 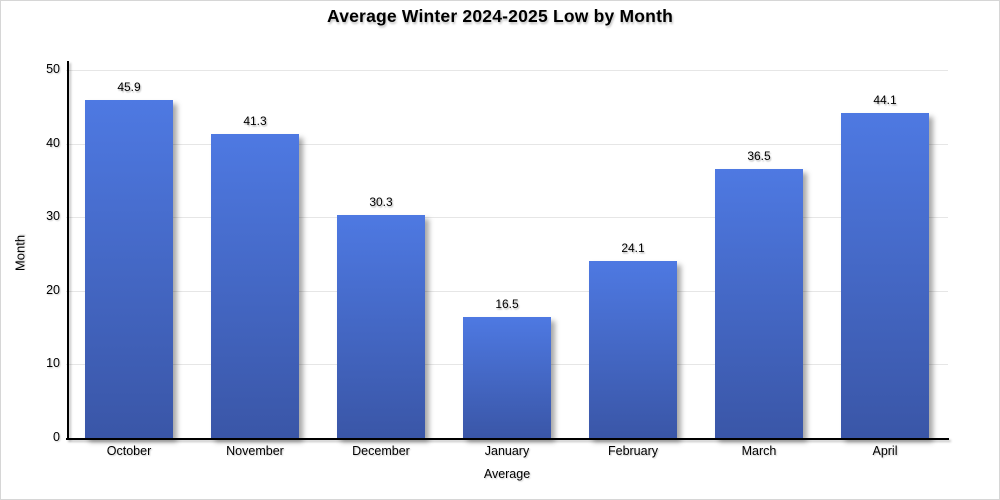 I want to click on bar-value-label: 30.3, so click(x=381, y=202).